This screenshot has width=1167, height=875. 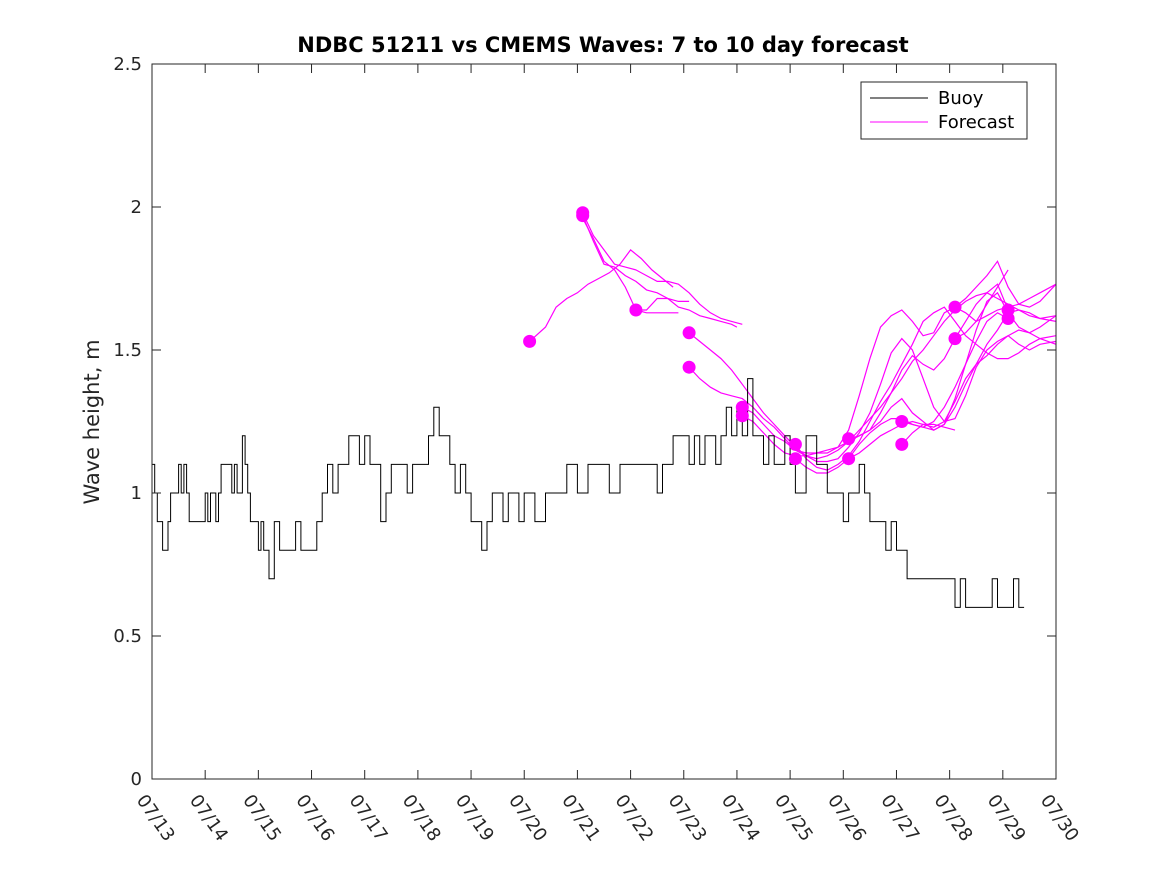 What do you see at coordinates (127, 636) in the screenshot?
I see `y-tick-label: 0.5` at bounding box center [127, 636].